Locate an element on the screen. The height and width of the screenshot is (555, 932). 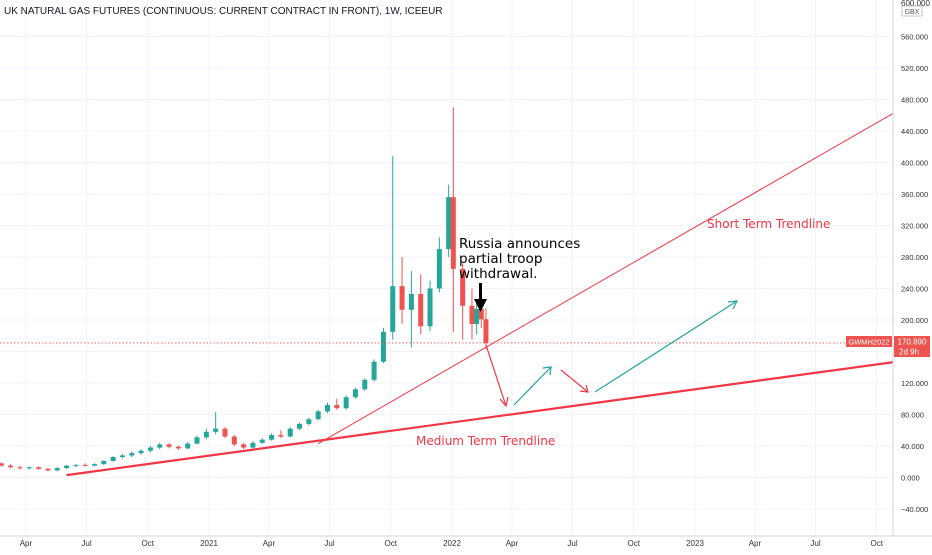
x-tick-label: Jul is located at coordinates (329, 543).